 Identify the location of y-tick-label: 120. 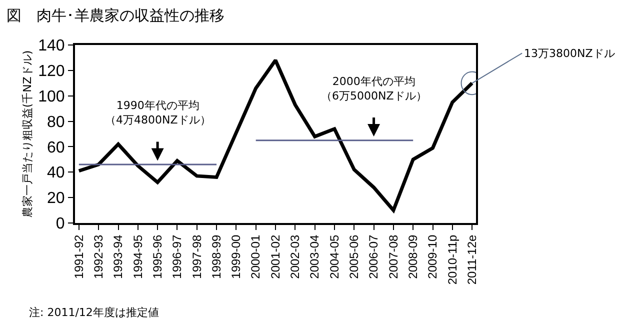
(51, 71).